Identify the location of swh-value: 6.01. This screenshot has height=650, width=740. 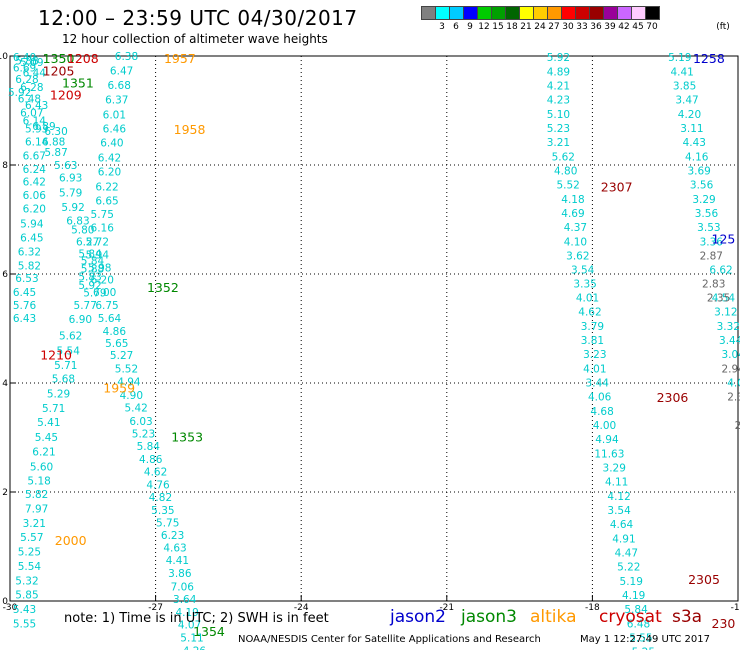
(114, 115).